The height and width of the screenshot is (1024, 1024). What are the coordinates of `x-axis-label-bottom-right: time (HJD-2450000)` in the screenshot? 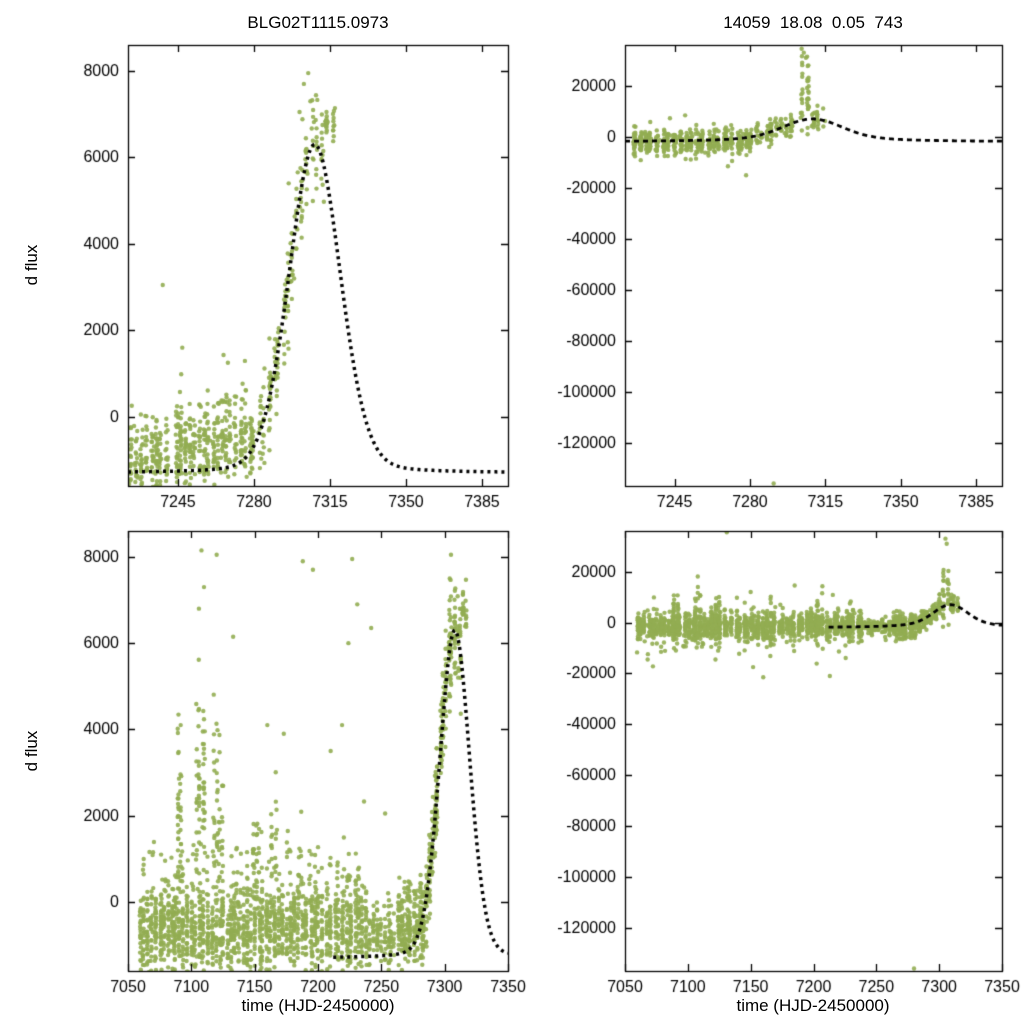 It's located at (813, 1005).